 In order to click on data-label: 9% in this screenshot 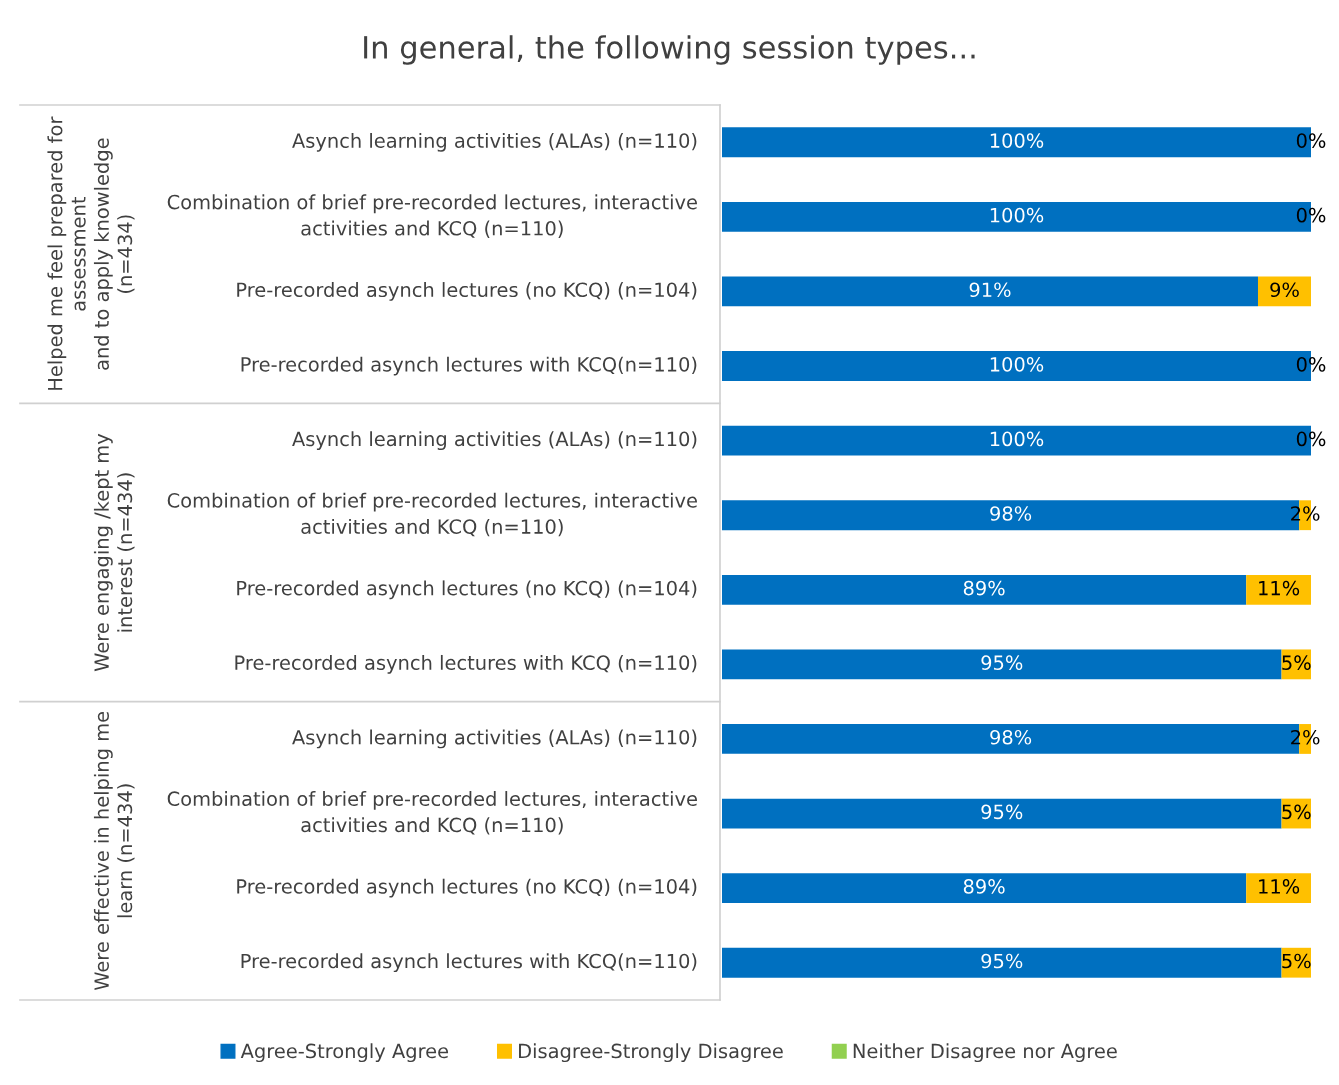, I will do `click(1284, 290)`.